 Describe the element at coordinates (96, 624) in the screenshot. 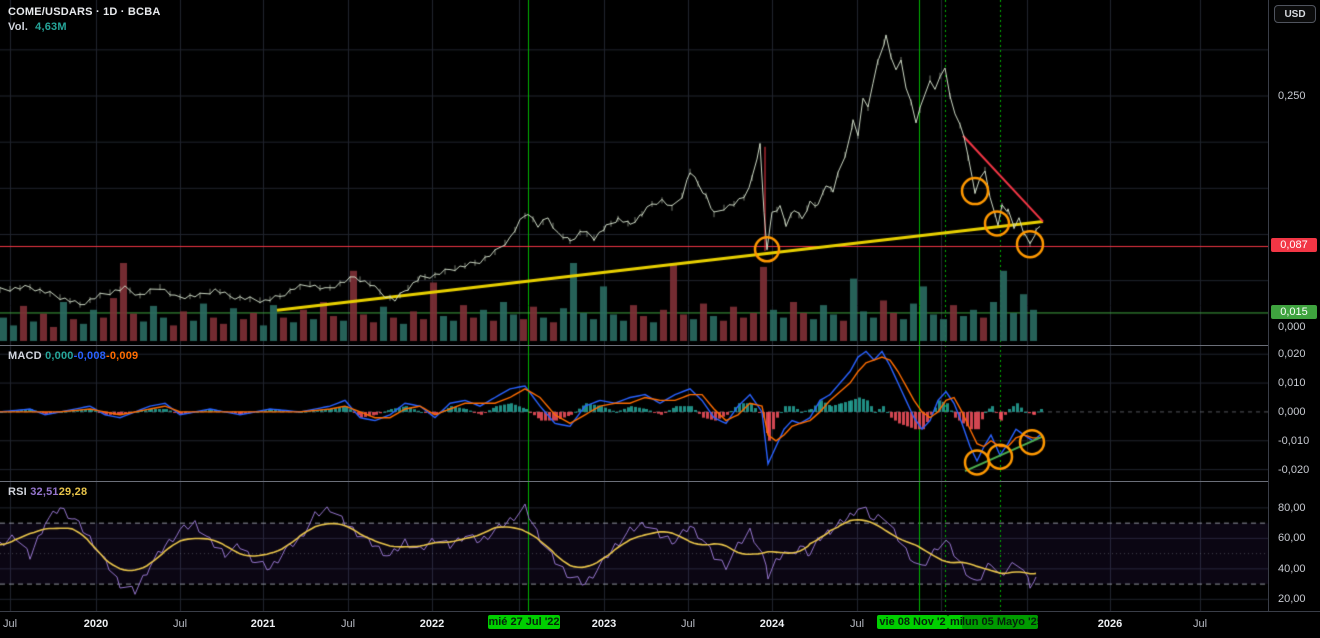

I see `time-label-1: 2020` at that location.